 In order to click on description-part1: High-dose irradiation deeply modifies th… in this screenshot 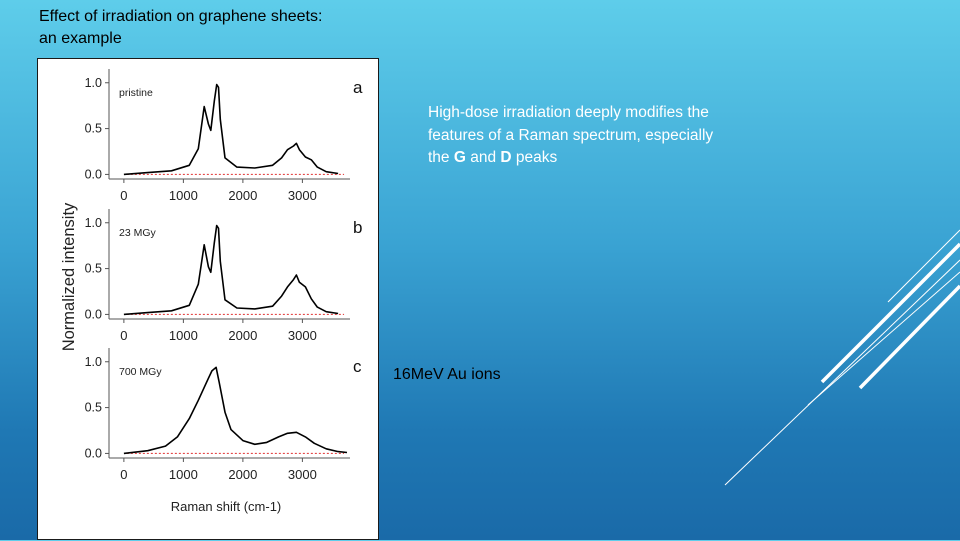, I will do `click(571, 135)`.